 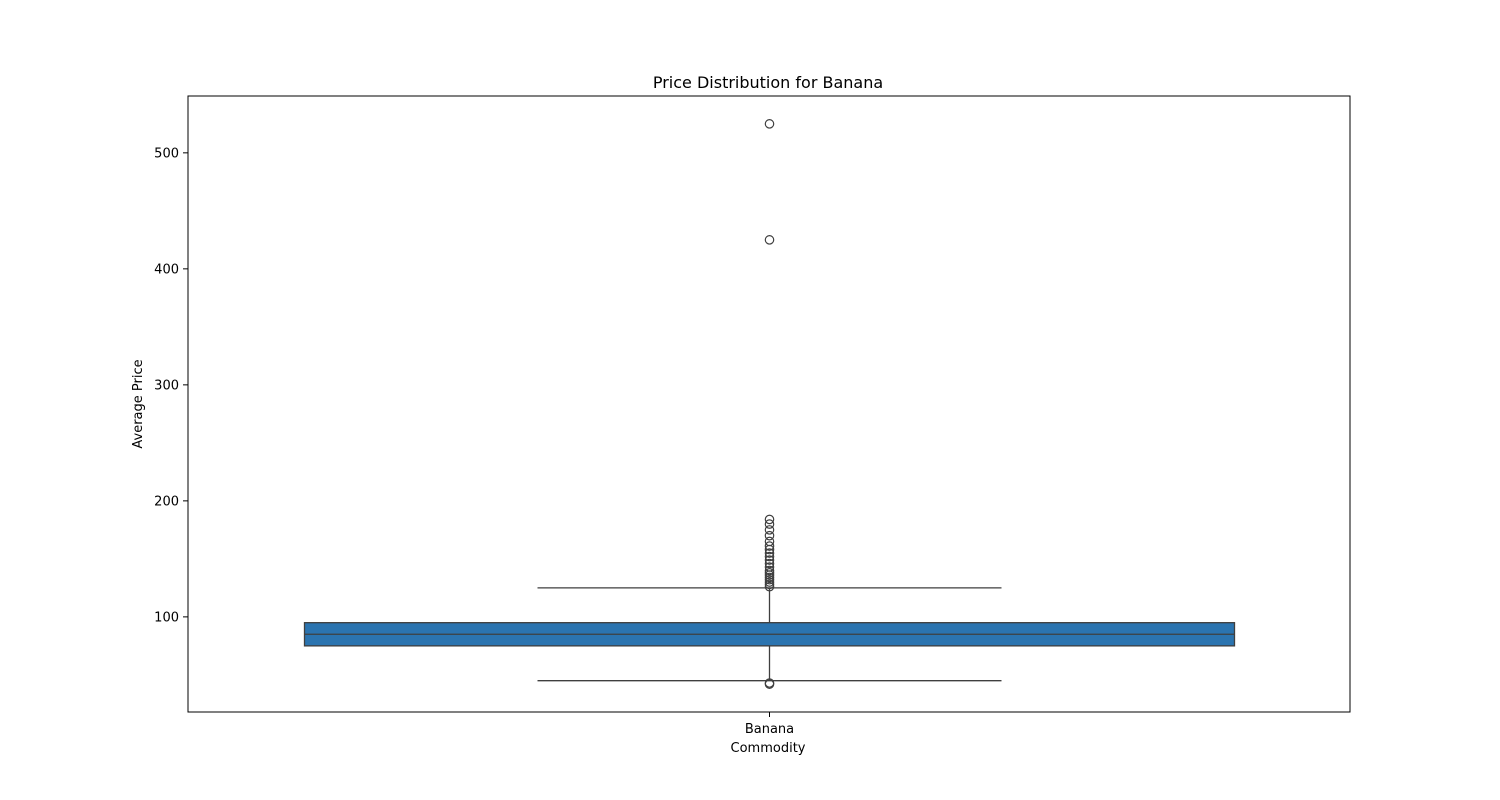 I want to click on y-axis: 100 200 300 400 500, so click(x=171, y=385).